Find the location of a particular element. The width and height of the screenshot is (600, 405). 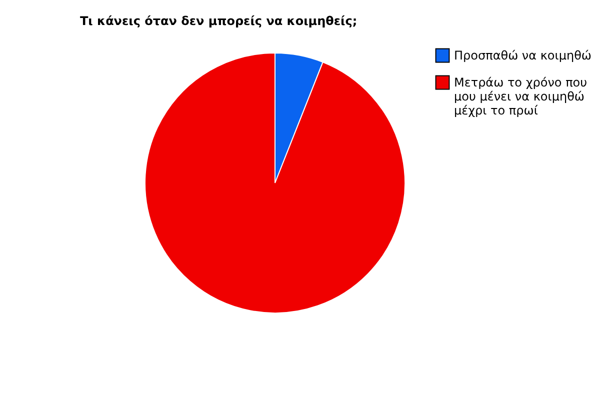

legend-label: Προσπαθώ να κοιμηθώ is located at coordinates (523, 55).